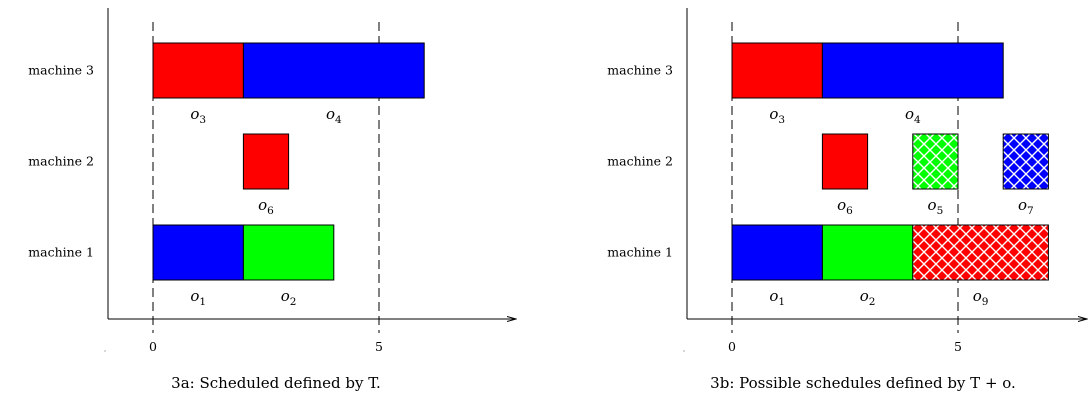 The height and width of the screenshot is (402, 1088). Describe the element at coordinates (863, 383) in the screenshot. I see `figure-caption: 3b: Possible schedules defined by T + o.` at that location.